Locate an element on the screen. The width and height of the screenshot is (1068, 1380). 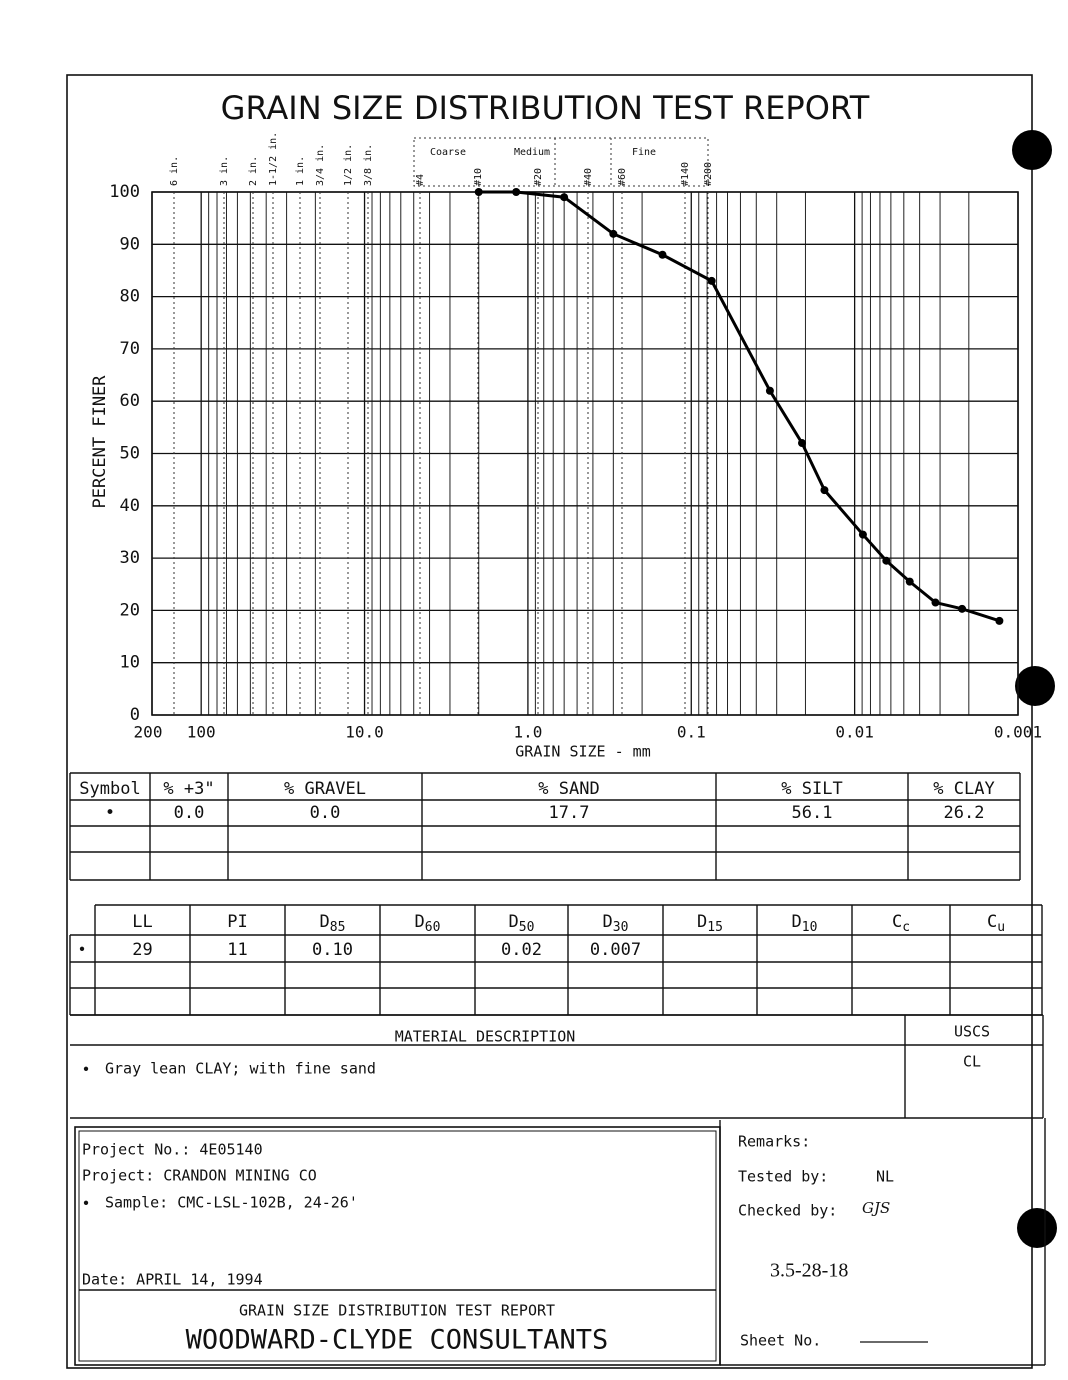
y-tick-label: 30 is located at coordinates (130, 558).